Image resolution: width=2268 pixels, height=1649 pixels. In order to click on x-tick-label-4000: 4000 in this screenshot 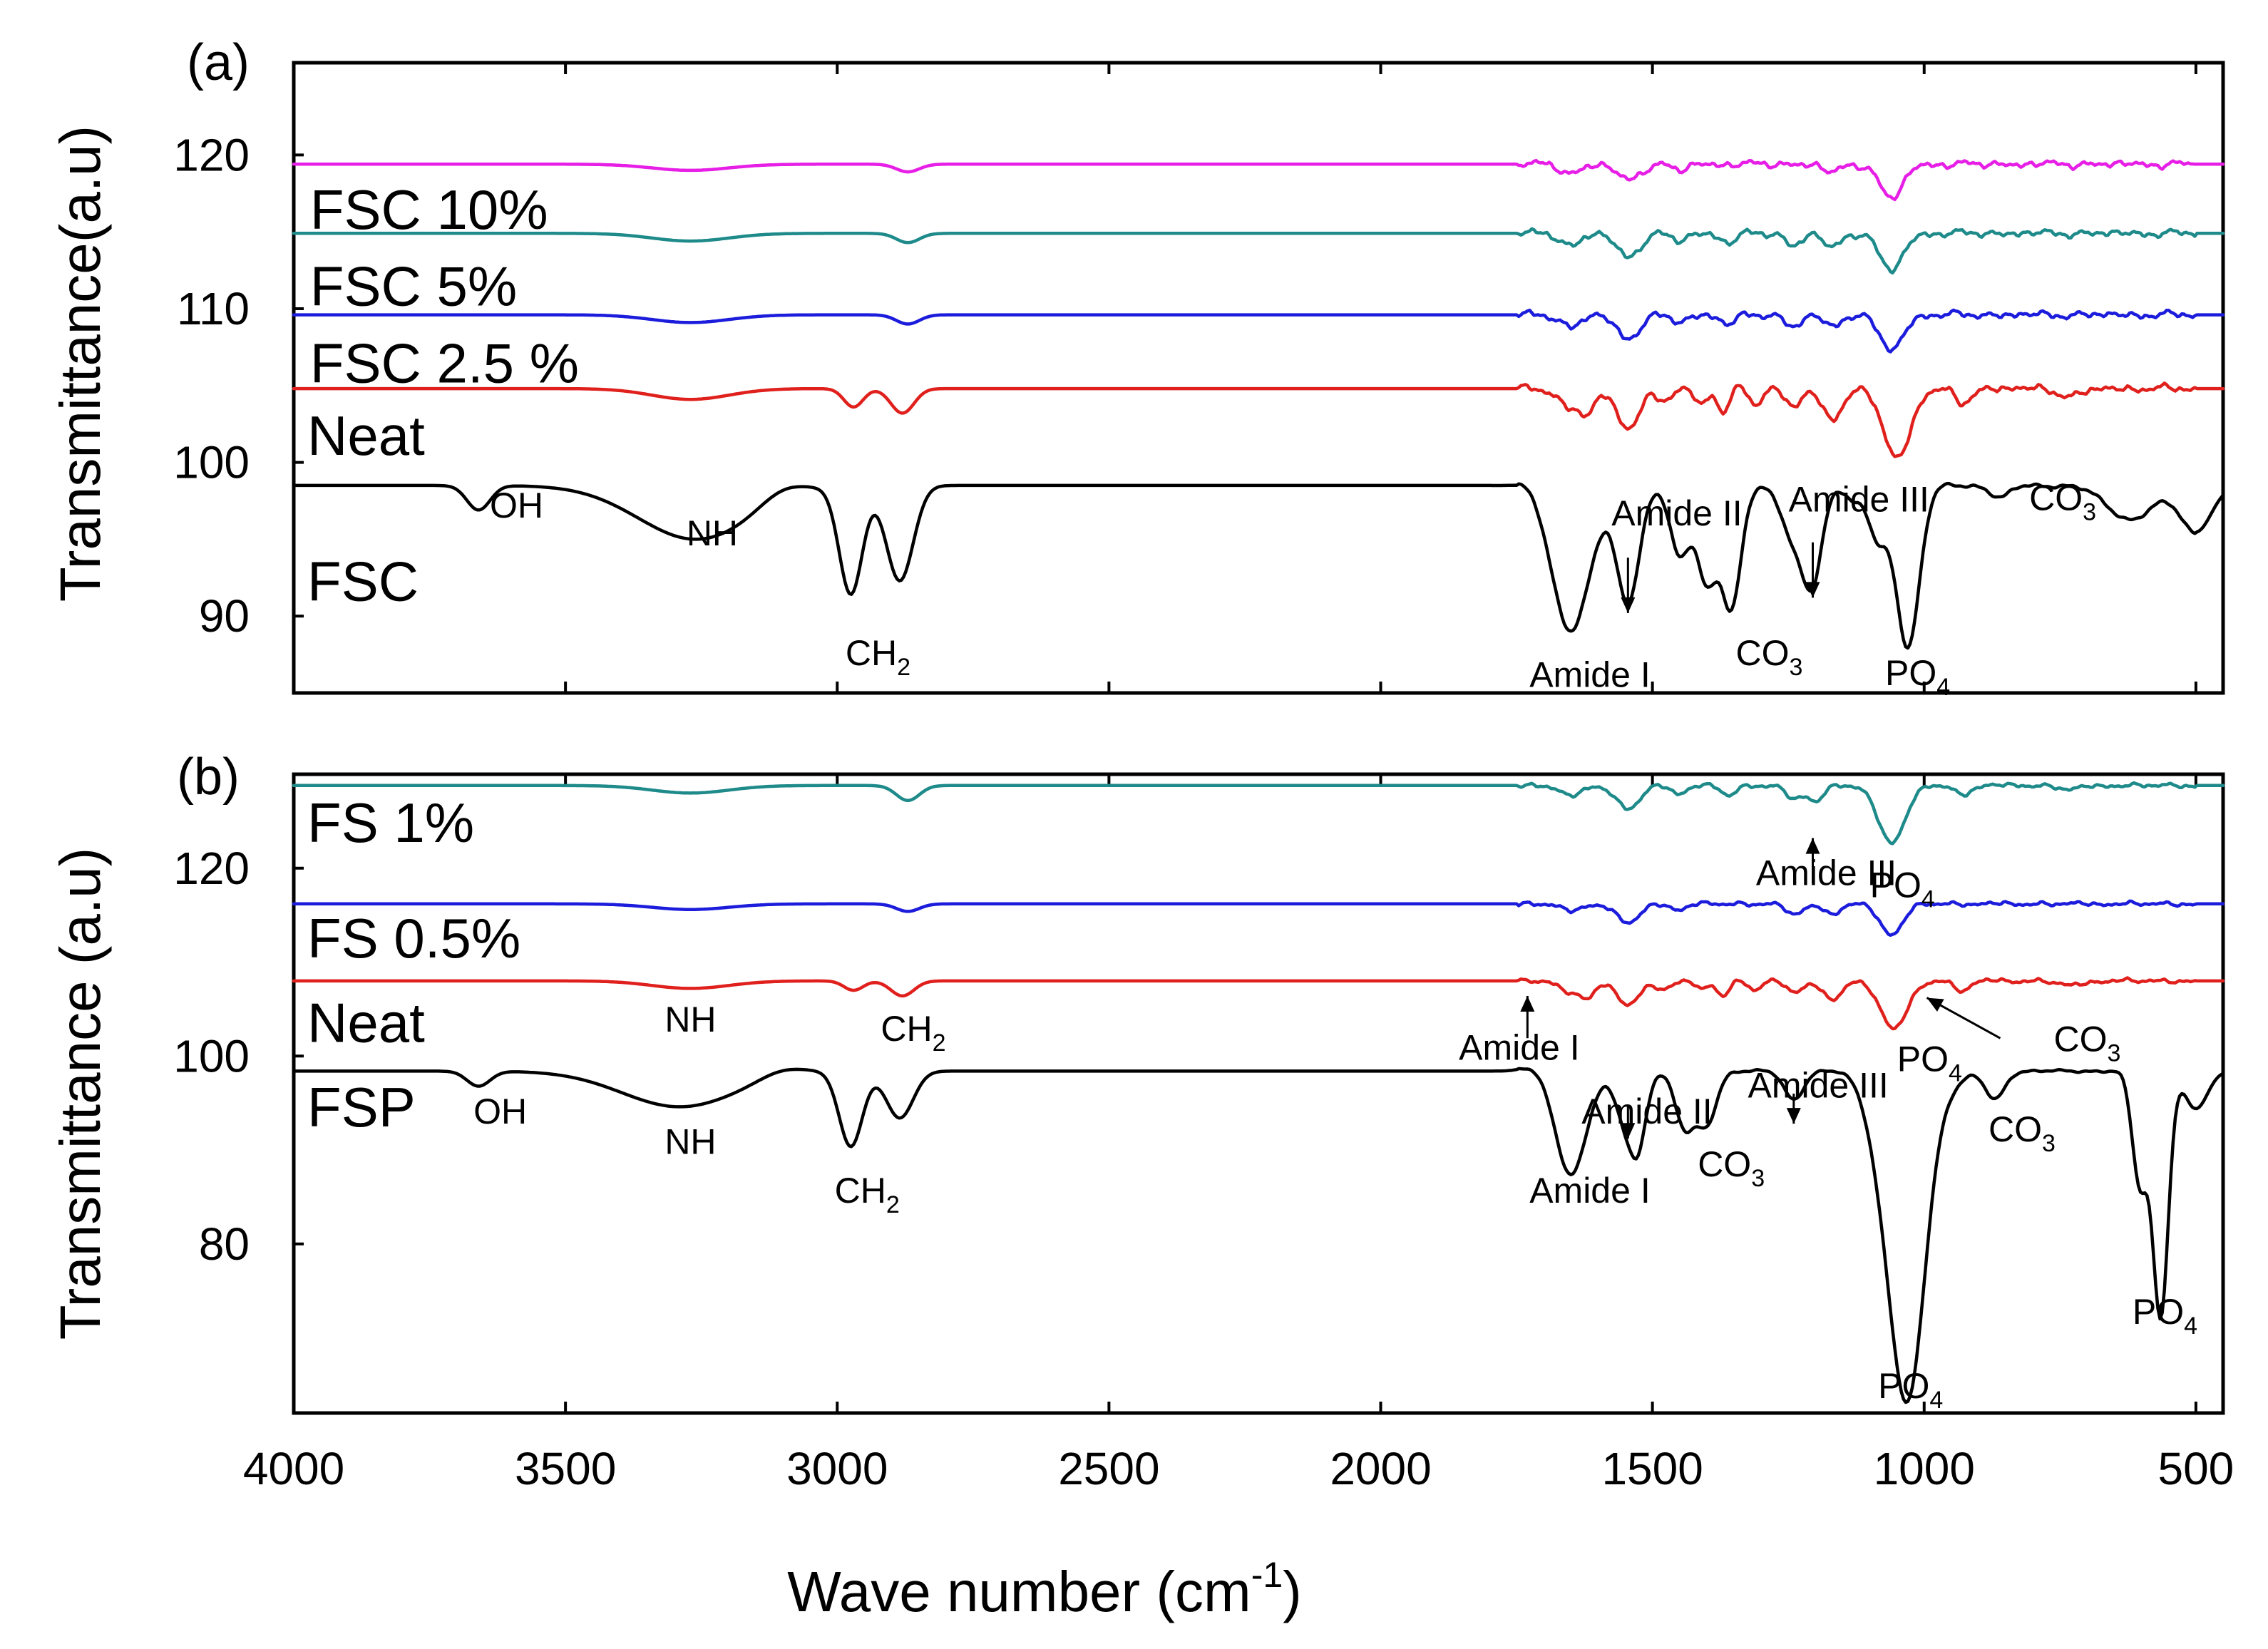, I will do `click(294, 1468)`.